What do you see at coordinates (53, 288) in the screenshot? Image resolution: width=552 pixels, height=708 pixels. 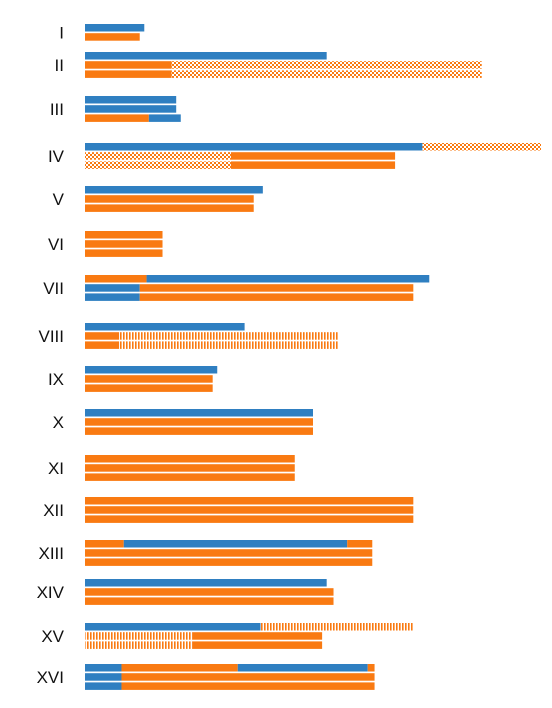 I see `row-label: VII` at bounding box center [53, 288].